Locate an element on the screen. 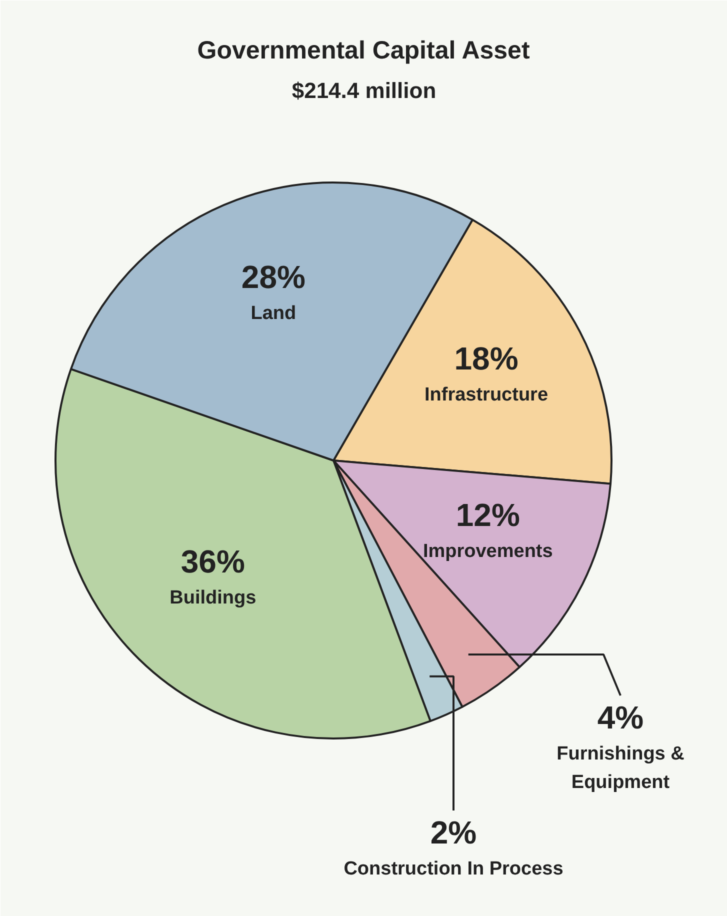 This screenshot has height=916, width=727. data-label: 36% is located at coordinates (212, 562).